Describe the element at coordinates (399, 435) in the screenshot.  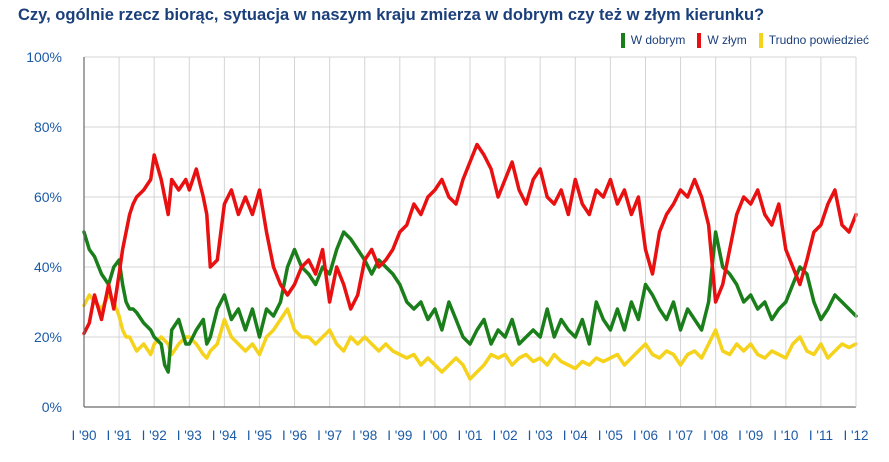
I see `x-tick-label: I '99` at that location.